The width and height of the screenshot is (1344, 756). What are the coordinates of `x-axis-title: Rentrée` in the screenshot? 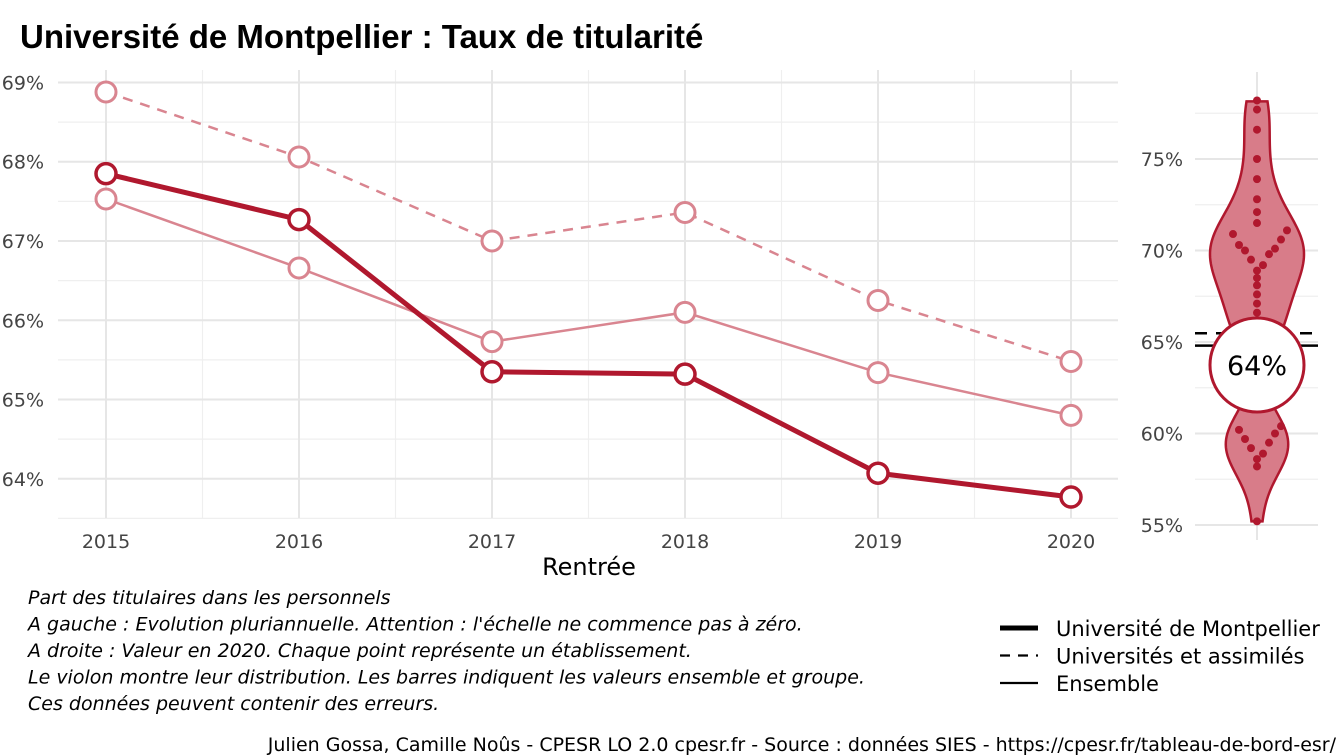 It's located at (589, 567).